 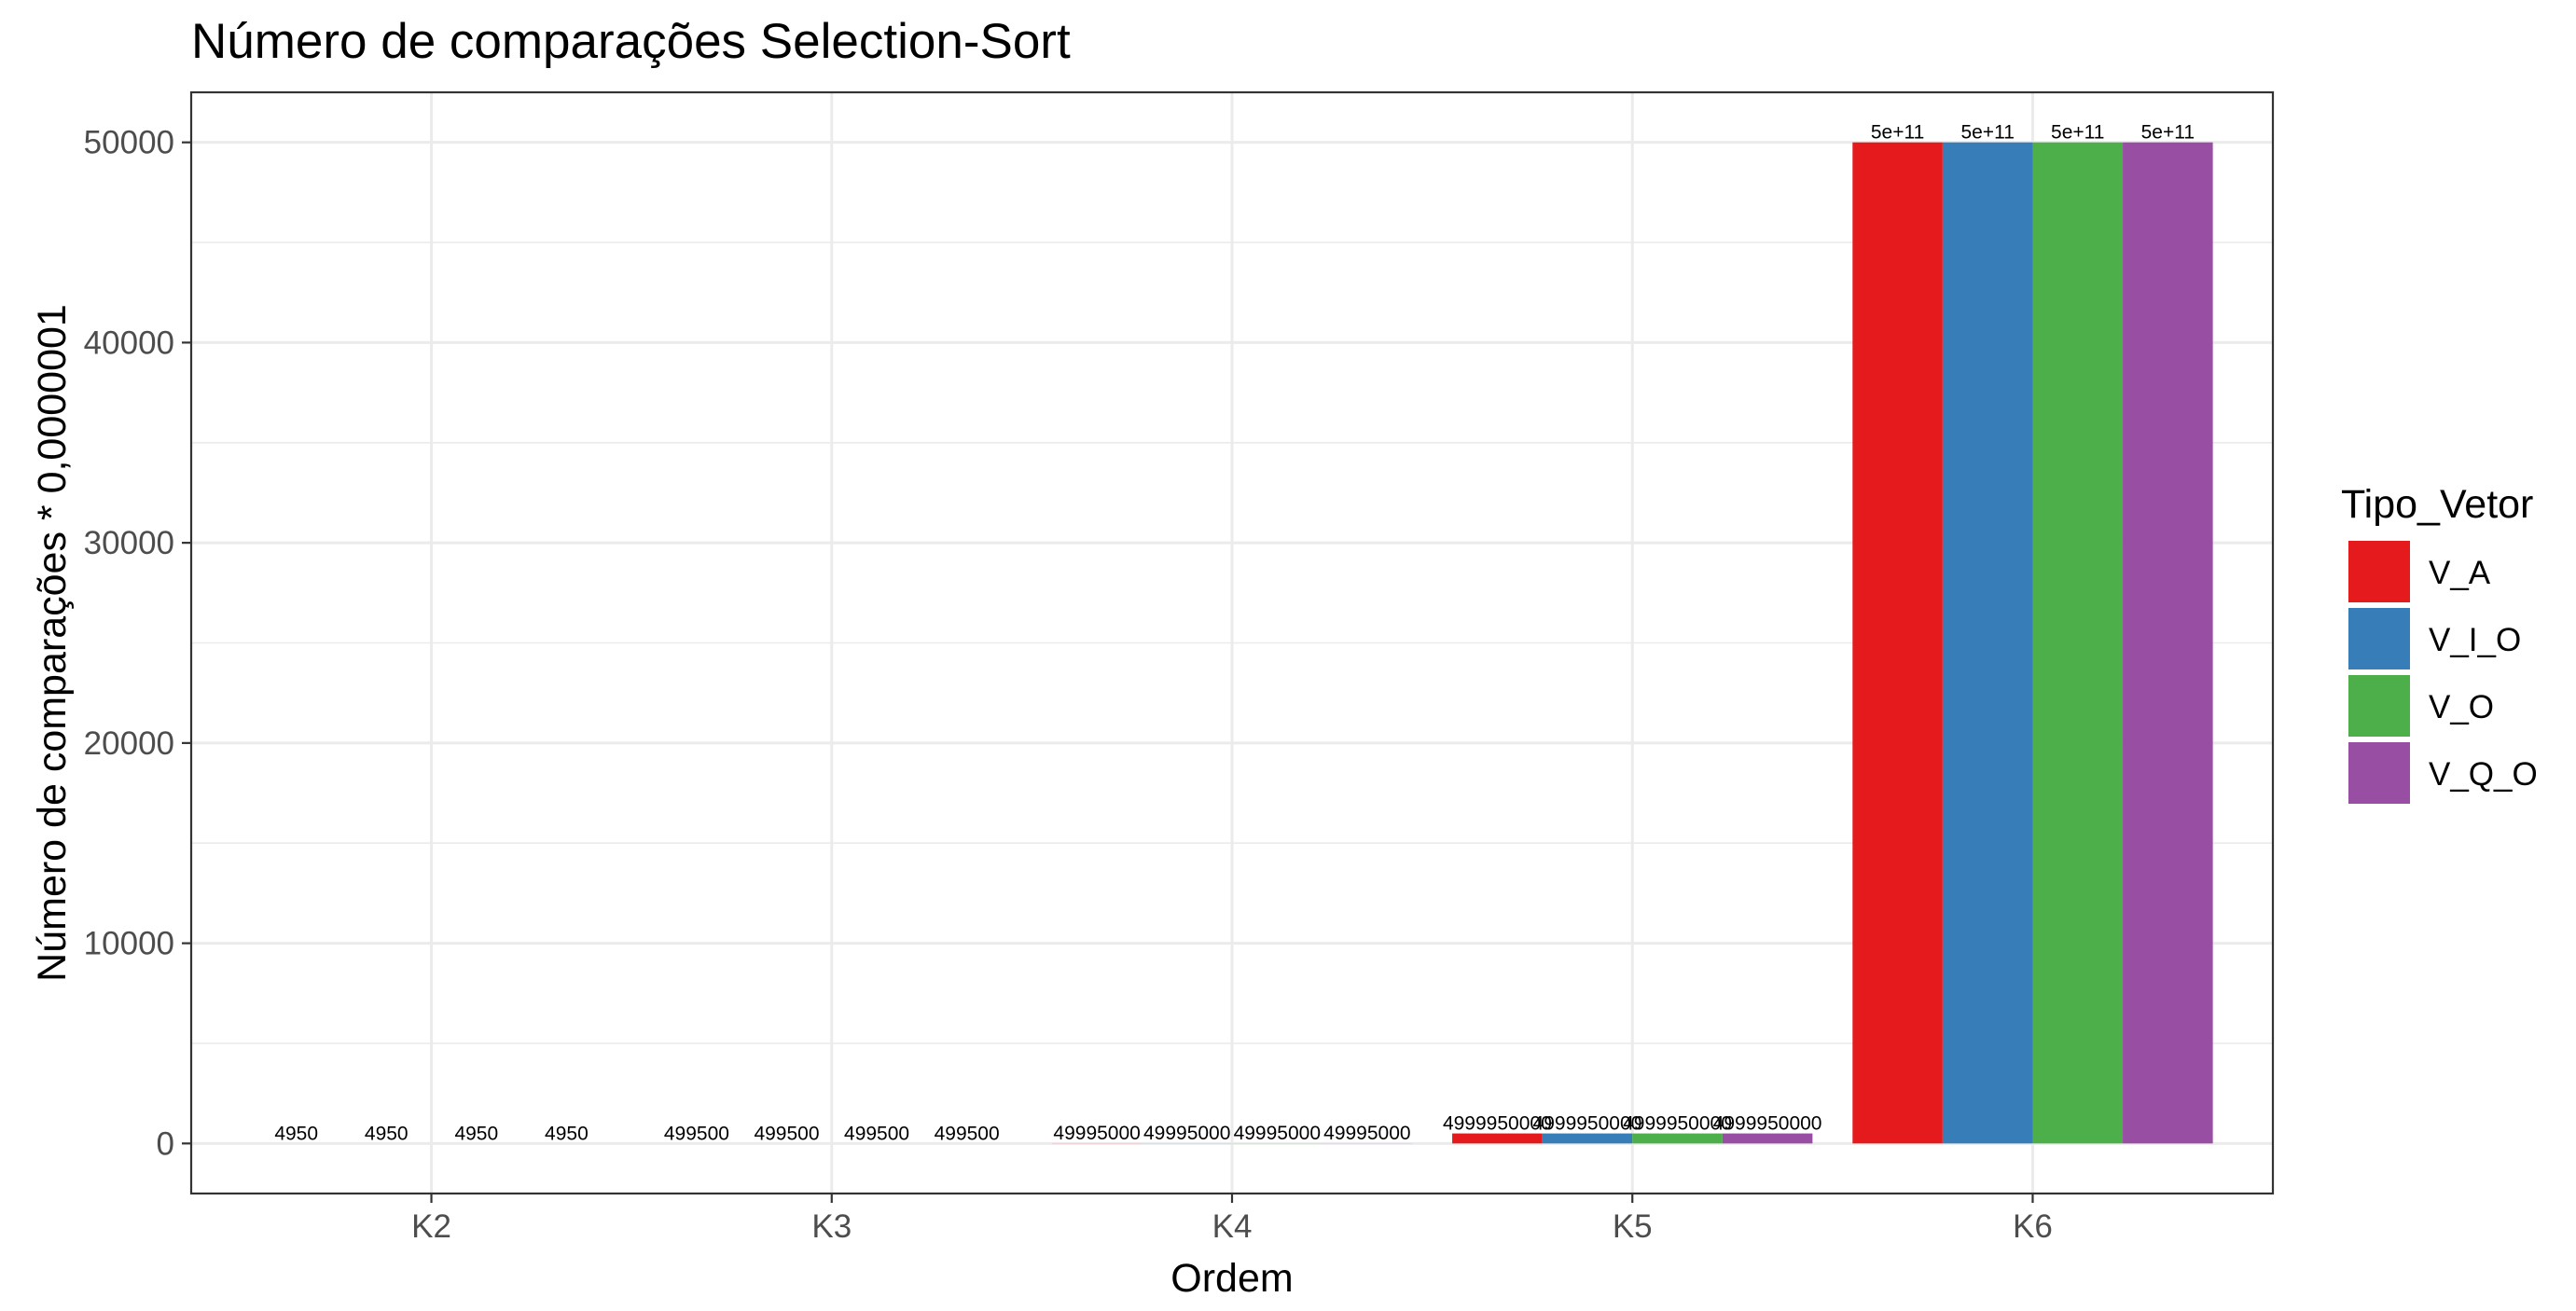 What do you see at coordinates (2461, 707) in the screenshot?
I see `legend-label: V_O` at bounding box center [2461, 707].